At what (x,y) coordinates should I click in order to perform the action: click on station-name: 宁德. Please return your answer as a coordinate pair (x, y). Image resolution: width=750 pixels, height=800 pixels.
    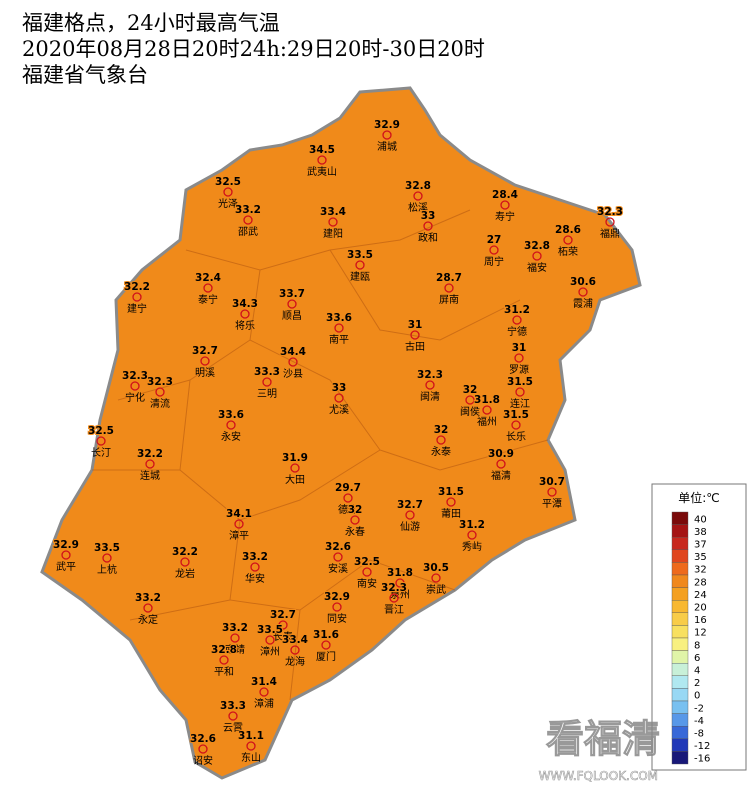
    Looking at the image, I should click on (517, 331).